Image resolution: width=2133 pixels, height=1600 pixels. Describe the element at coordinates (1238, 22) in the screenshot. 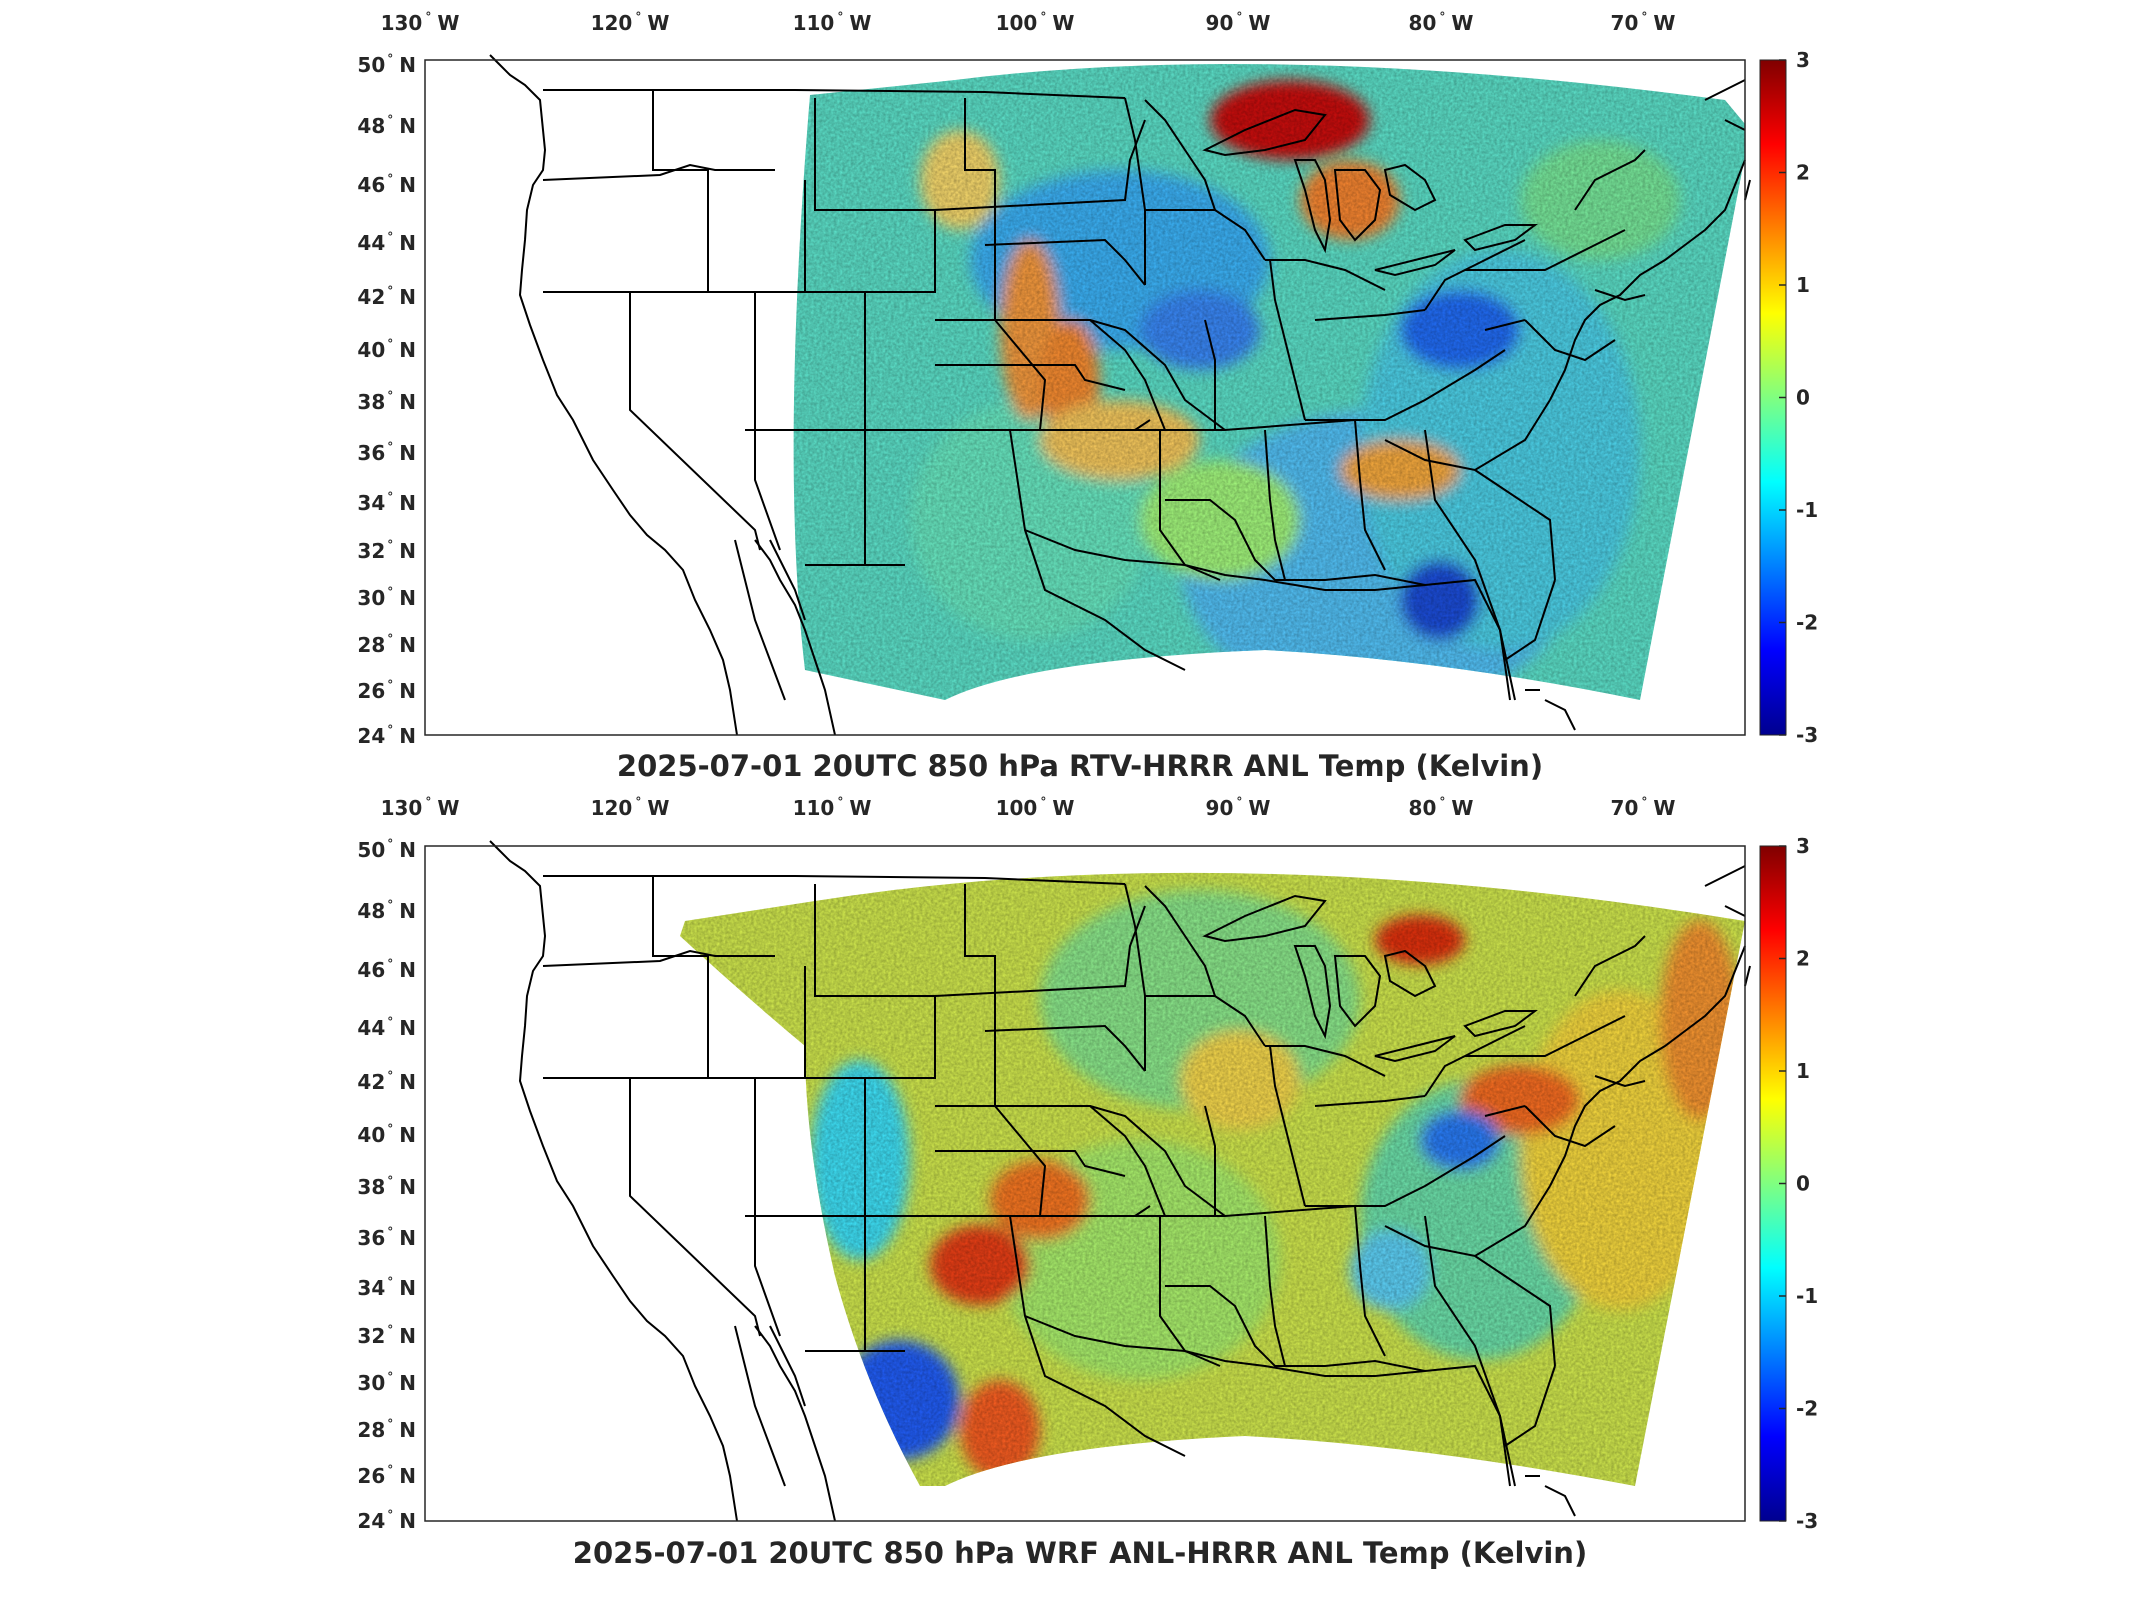

I see `lon-tick-label: 90 ° W` at that location.